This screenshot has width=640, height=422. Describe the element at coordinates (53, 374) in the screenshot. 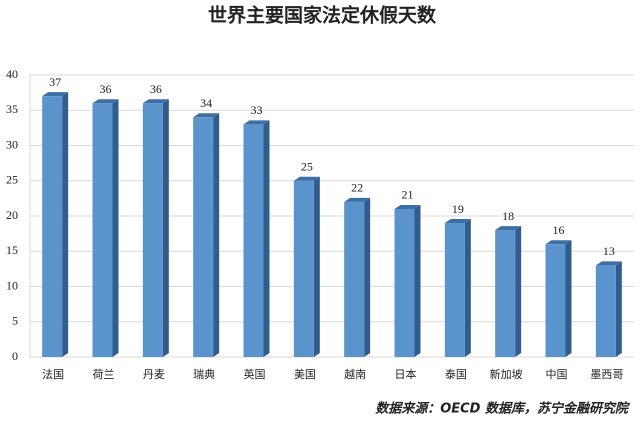

I see `x-tick-label: 法国` at that location.